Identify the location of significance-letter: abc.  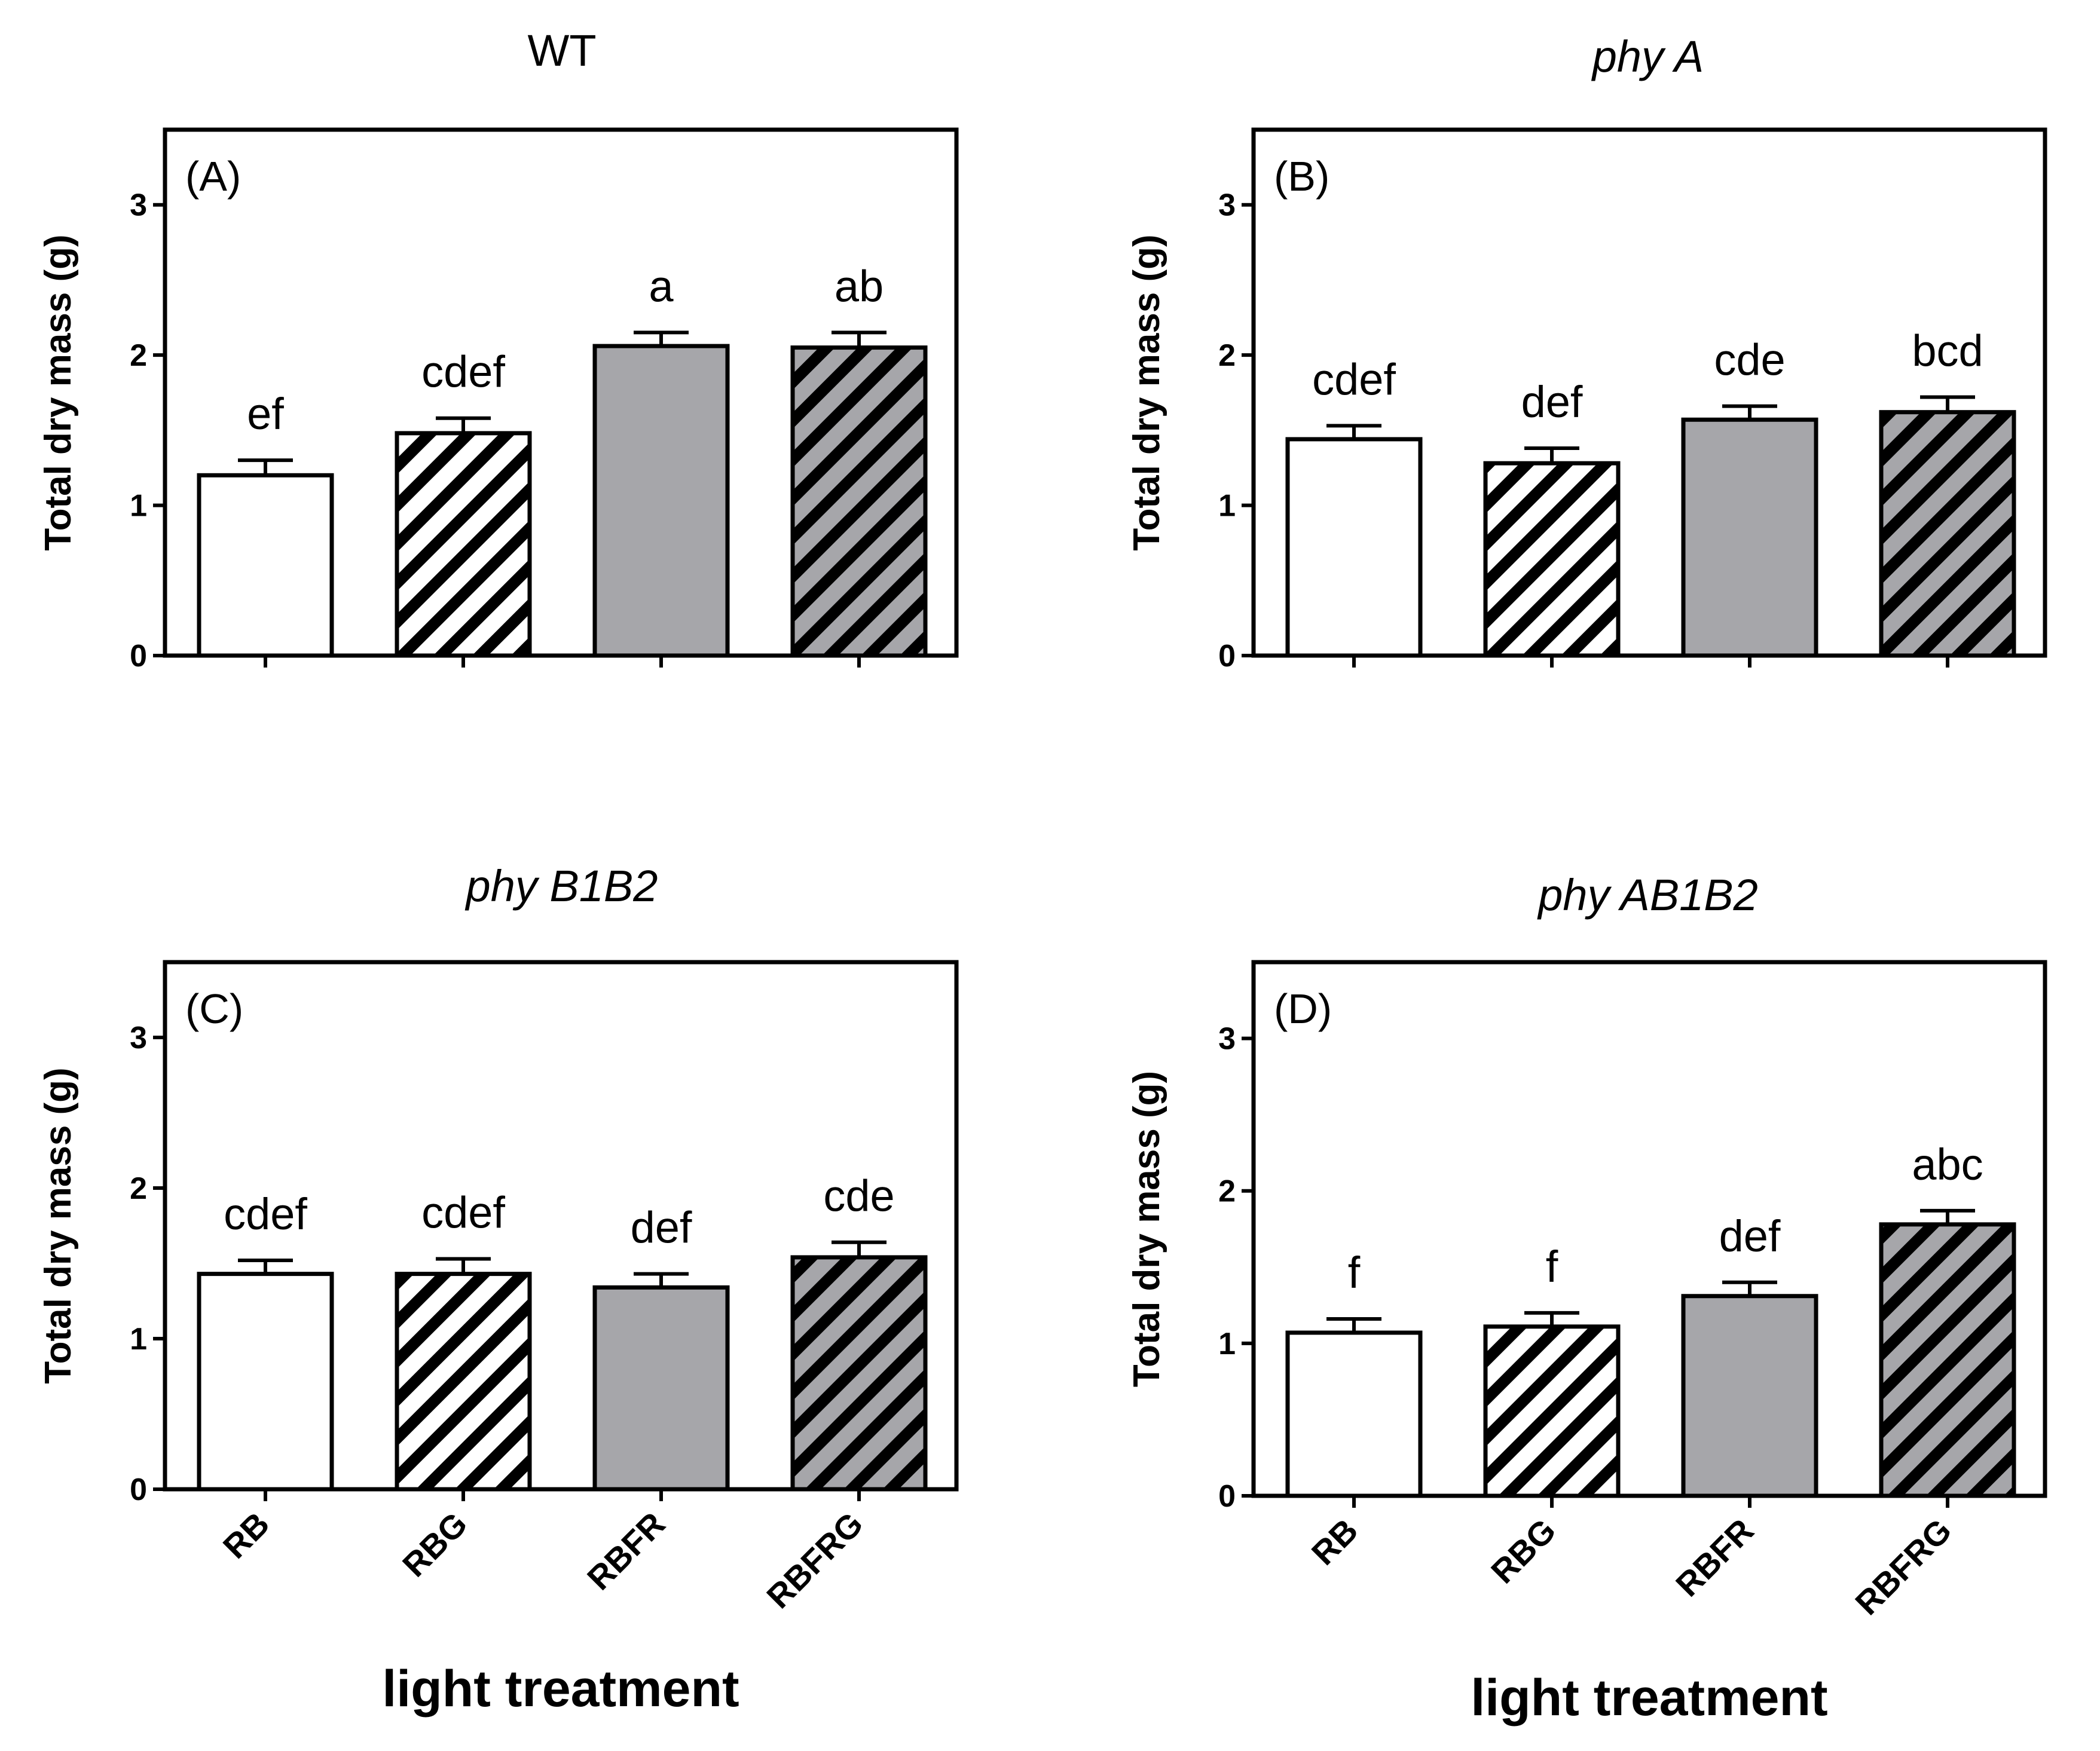
(1947, 1164).